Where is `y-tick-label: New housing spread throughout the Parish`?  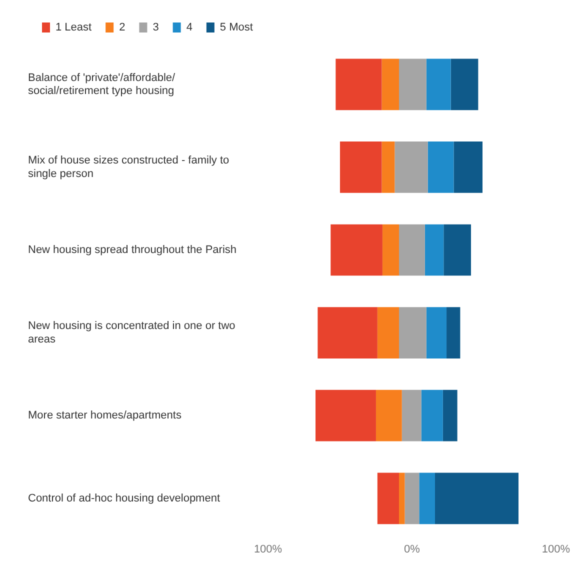
y-tick-label: New housing spread throughout the Parish is located at coordinates (132, 250).